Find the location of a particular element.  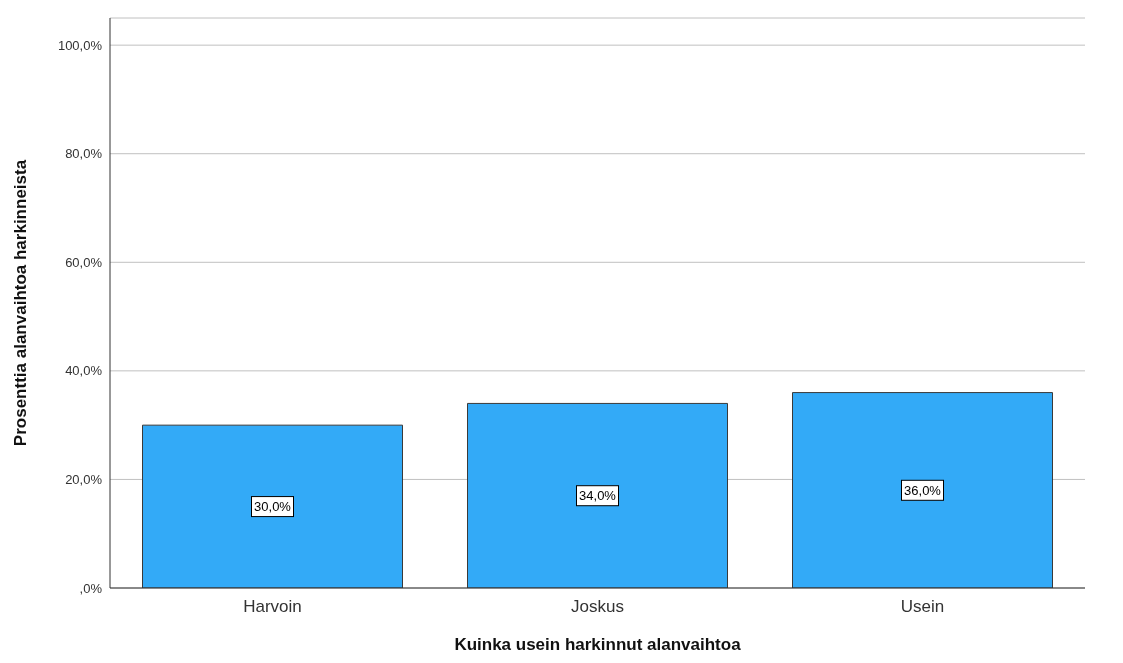

data-label: 34,0% is located at coordinates (598, 496).